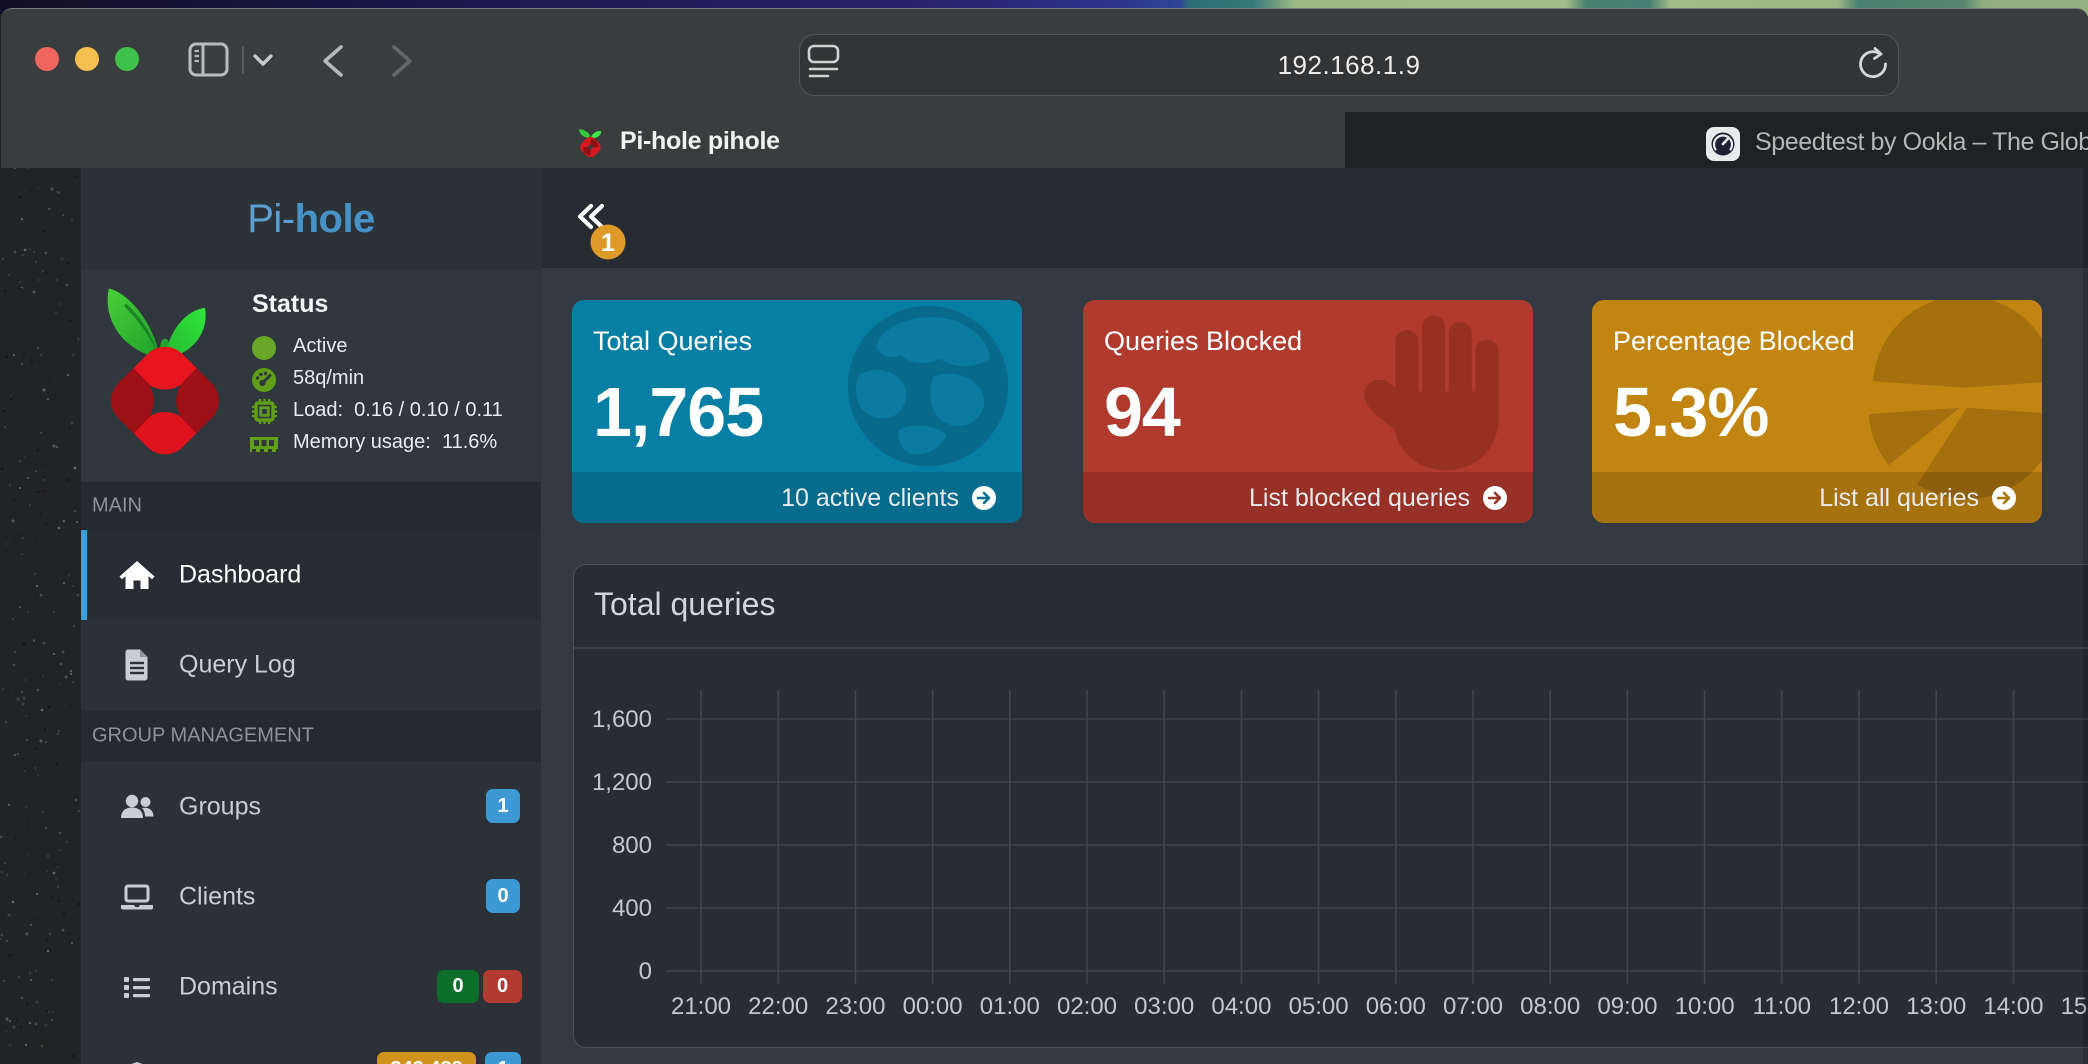 The width and height of the screenshot is (2088, 1064). Describe the element at coordinates (632, 845) in the screenshot. I see `svg-text: 800` at that location.